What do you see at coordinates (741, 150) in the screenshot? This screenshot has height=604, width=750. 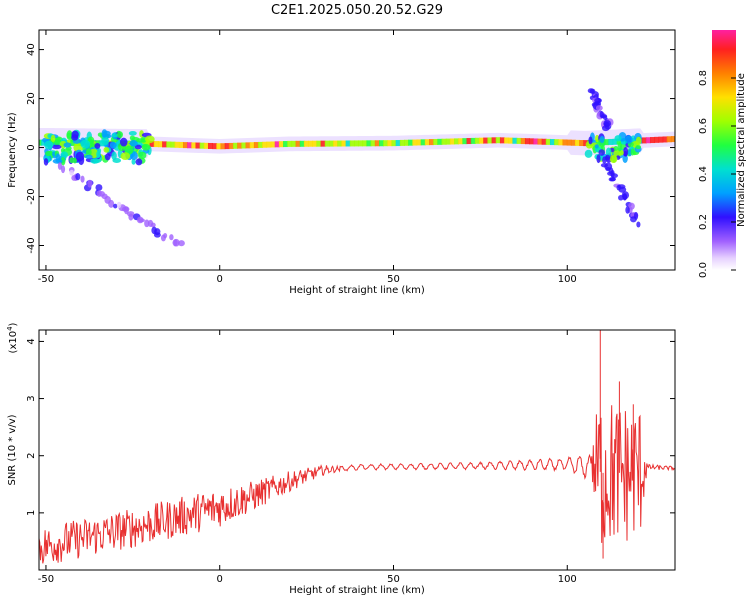 I see `colorbar-label: Normalized spectral amplitude` at bounding box center [741, 150].